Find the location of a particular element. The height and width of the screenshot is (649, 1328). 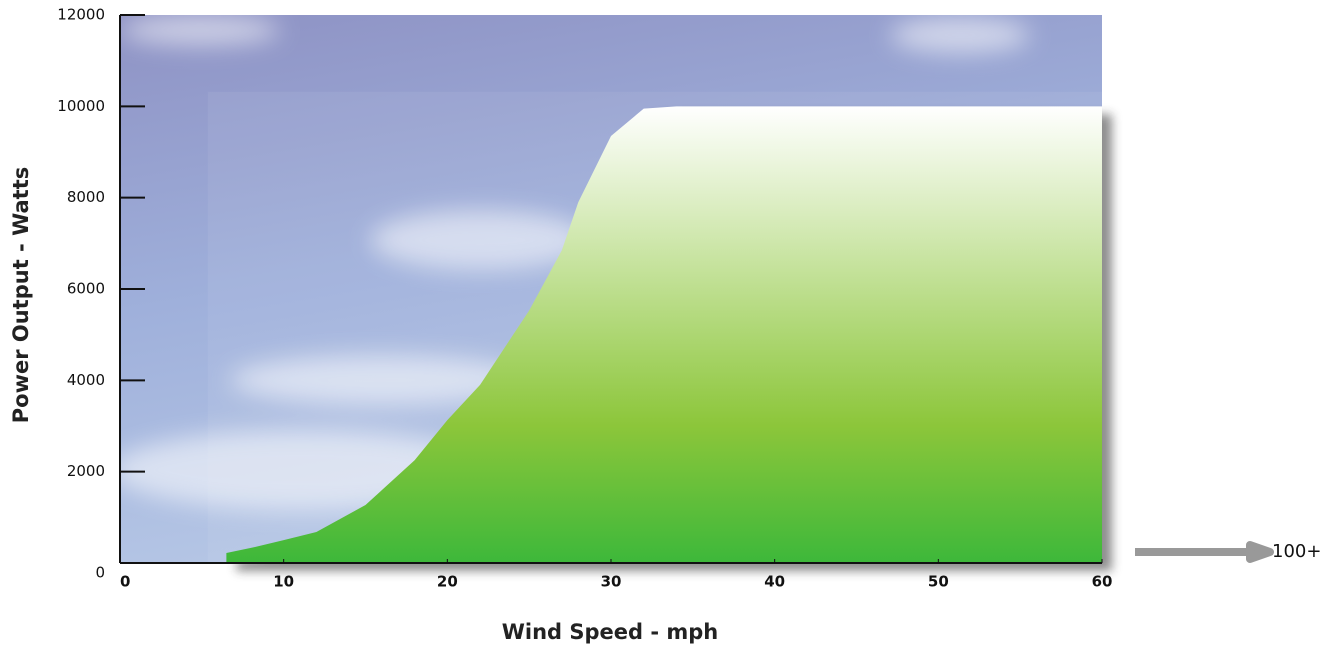

y-axis-title: Power Output - Watts is located at coordinates (21, 295).